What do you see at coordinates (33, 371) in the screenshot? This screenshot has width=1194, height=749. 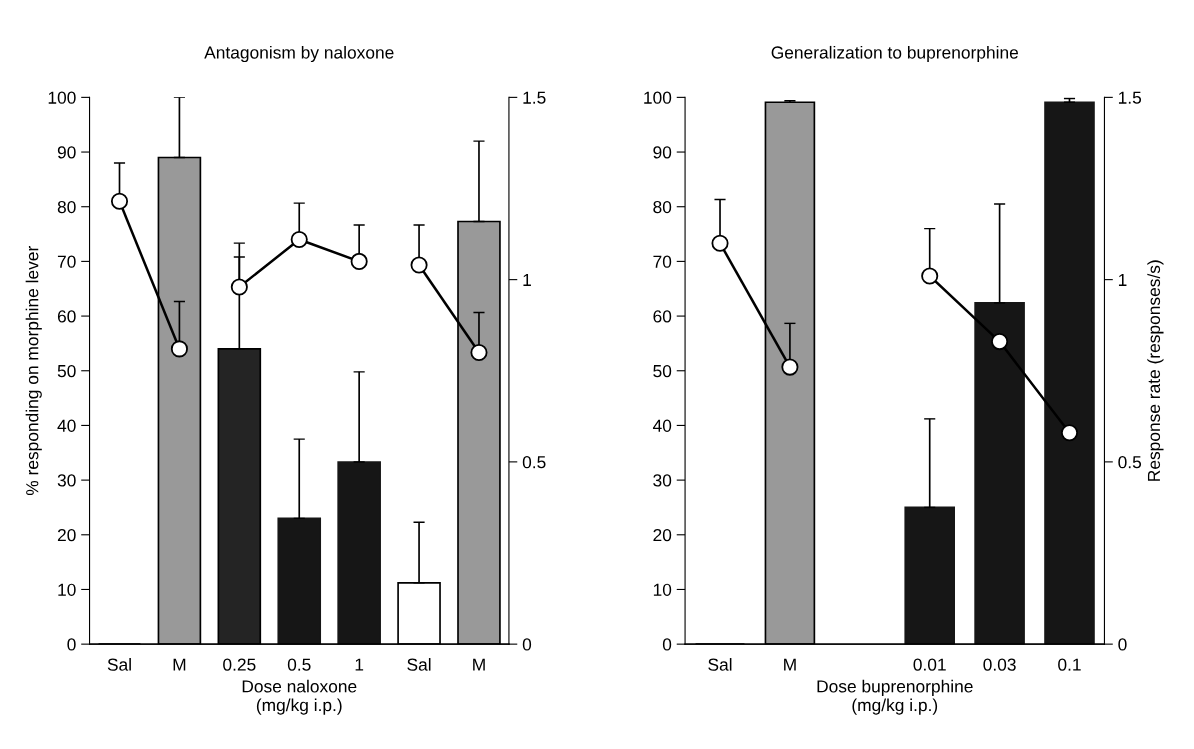 I see `y-axis-title: % responding on morphine lever` at bounding box center [33, 371].